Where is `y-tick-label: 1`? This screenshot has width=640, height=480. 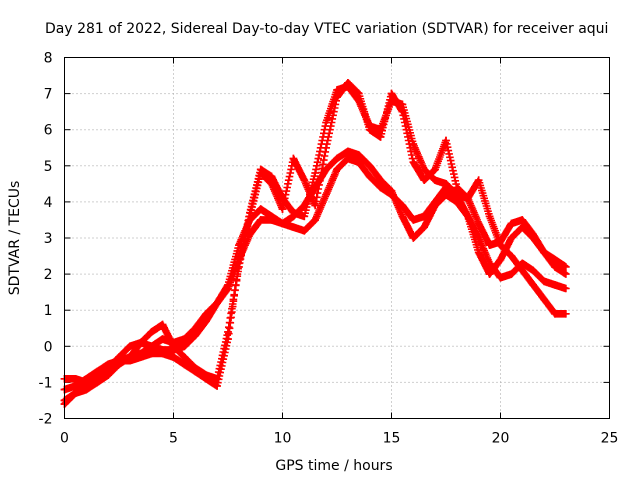
y-tick-label: 1 is located at coordinates (48, 311).